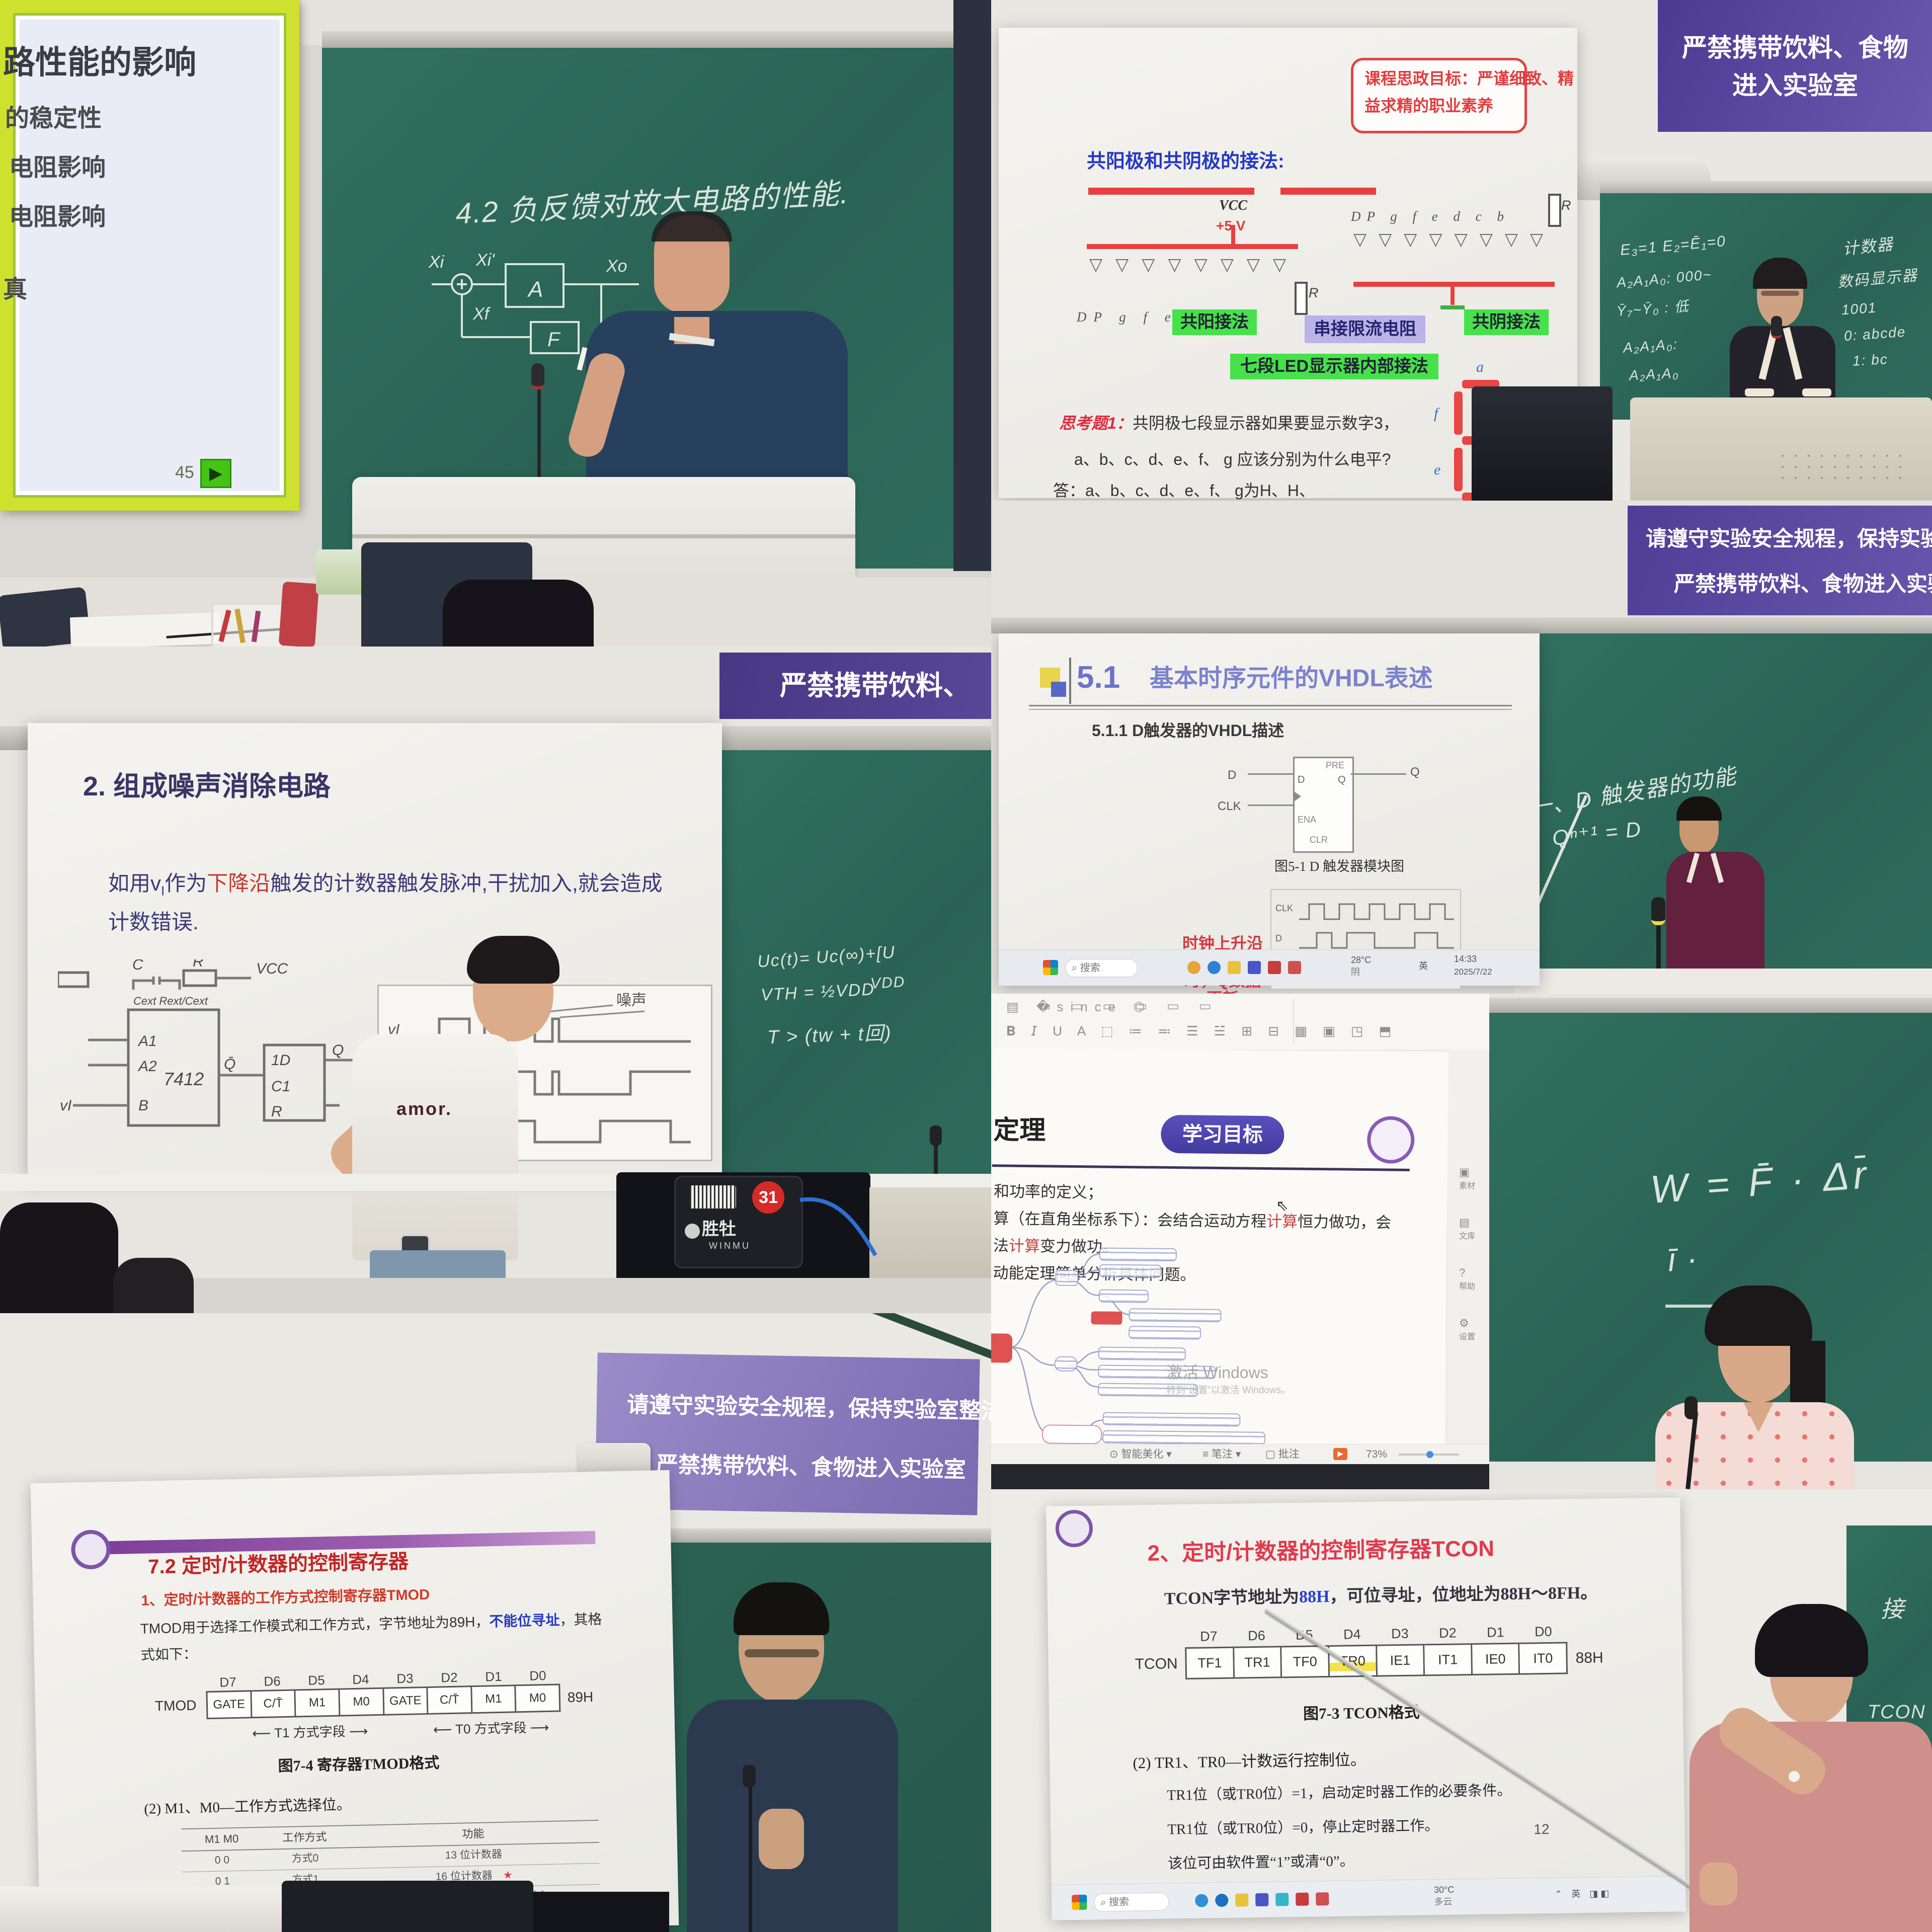  I want to click on dff-module: PRE D Q ENA CLR, so click(1323, 805).